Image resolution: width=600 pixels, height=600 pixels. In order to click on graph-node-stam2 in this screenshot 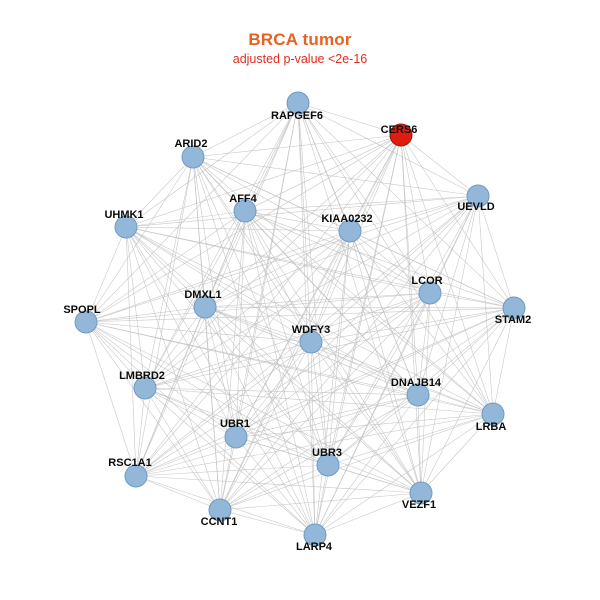, I will do `click(514, 308)`.